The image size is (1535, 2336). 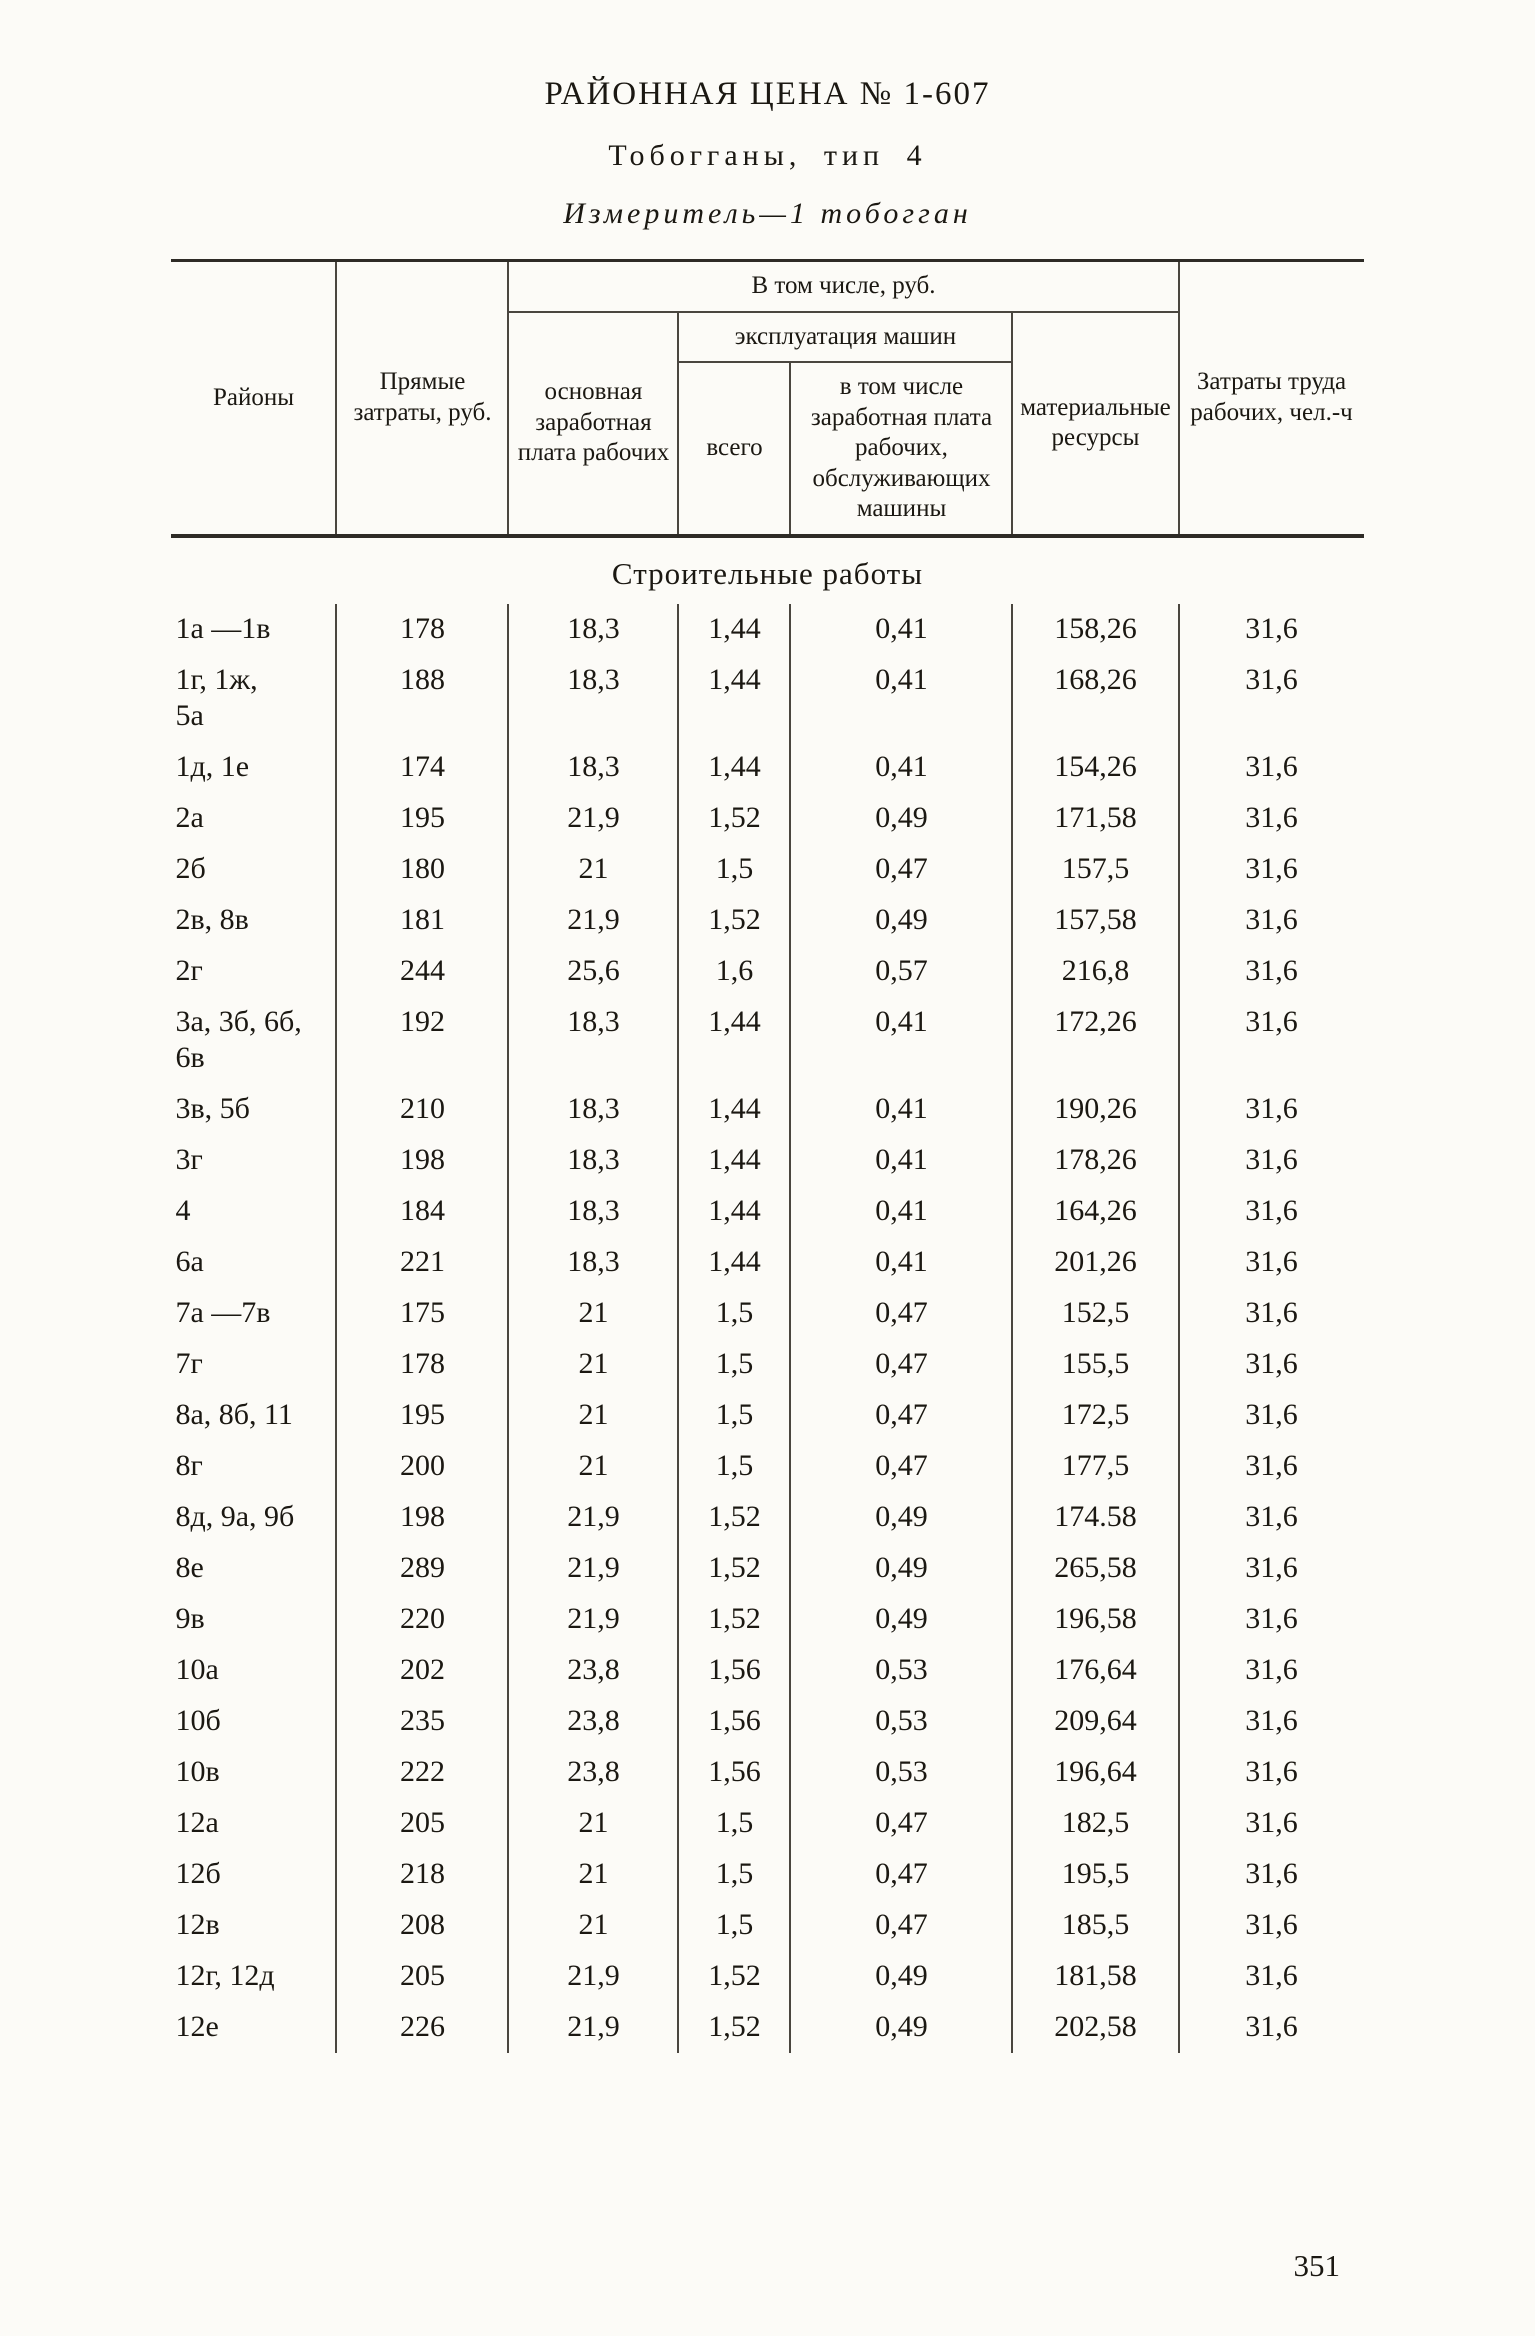 I want to click on col-header-direct-costs: Прямые затраты, руб., so click(x=422, y=398).